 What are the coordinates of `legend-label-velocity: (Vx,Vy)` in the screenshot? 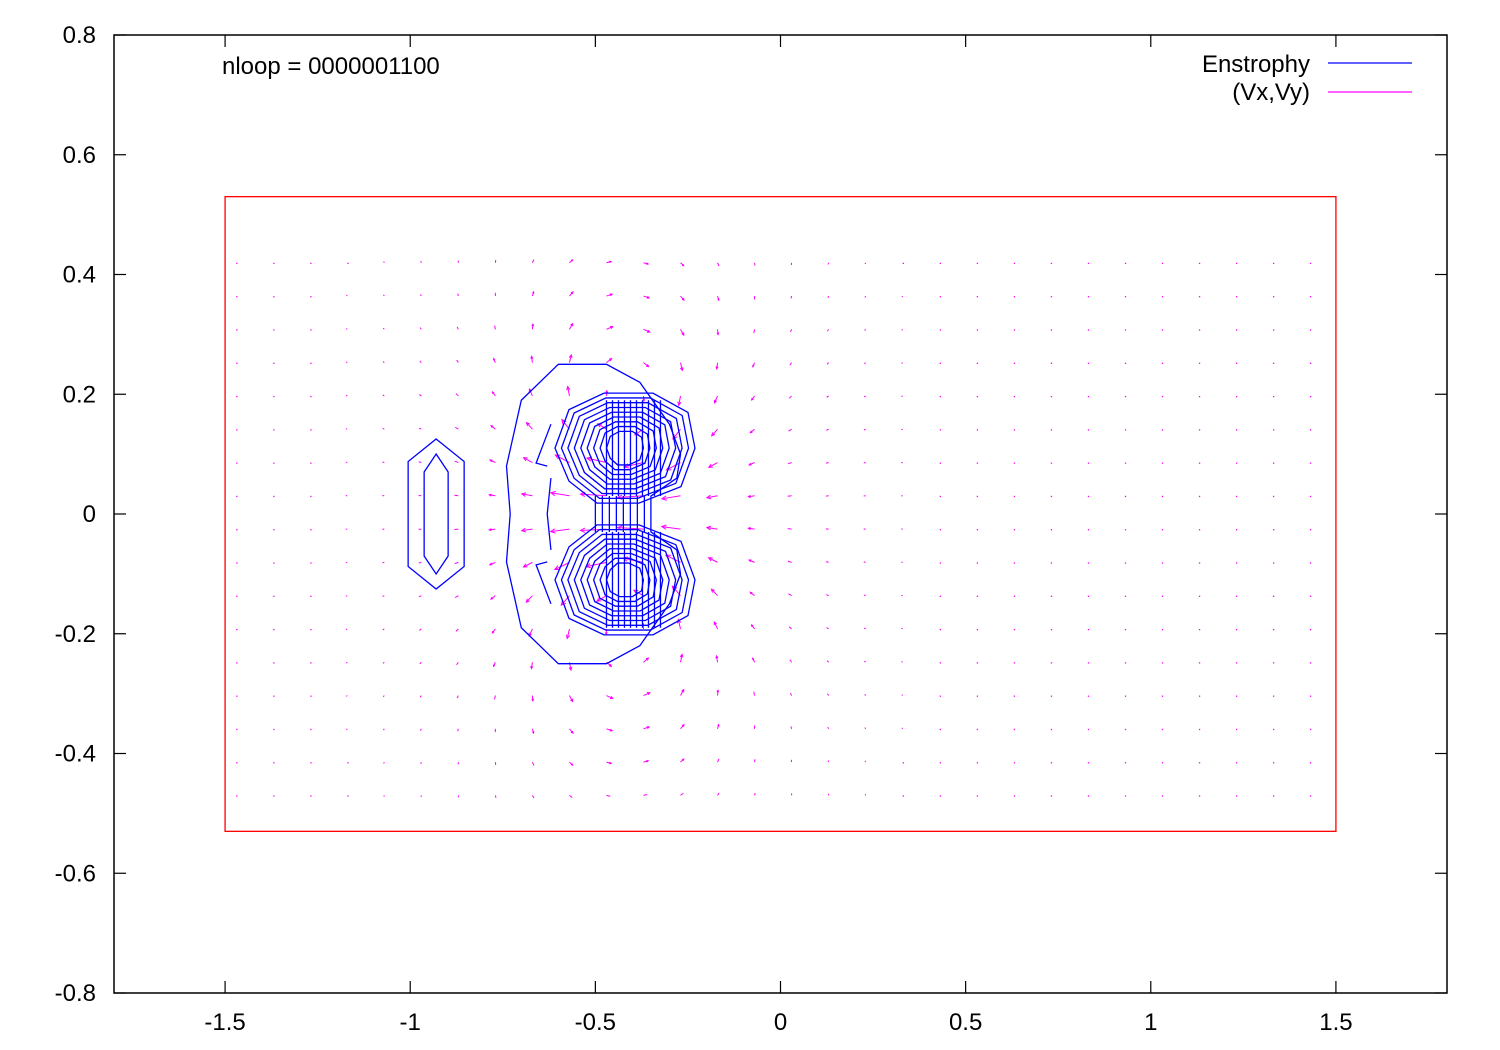 It's located at (1271, 92).